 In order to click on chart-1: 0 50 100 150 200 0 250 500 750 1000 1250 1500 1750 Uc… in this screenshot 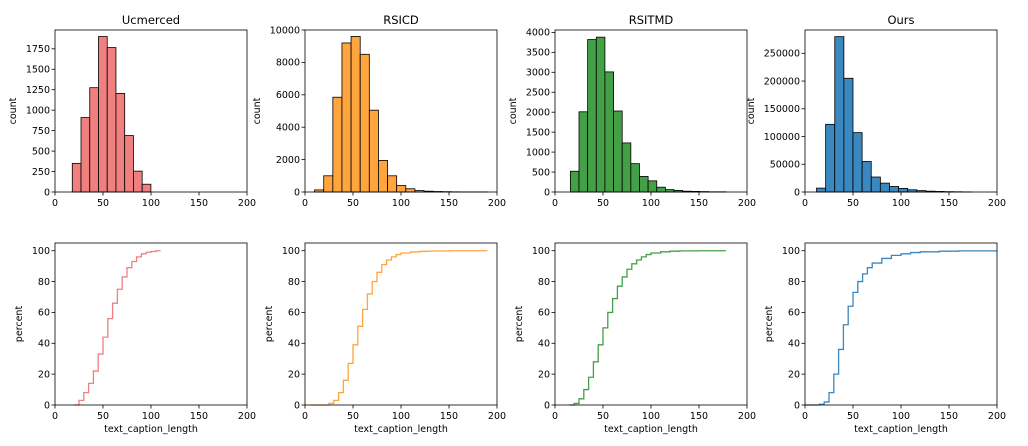, I will do `click(132, 111)`.